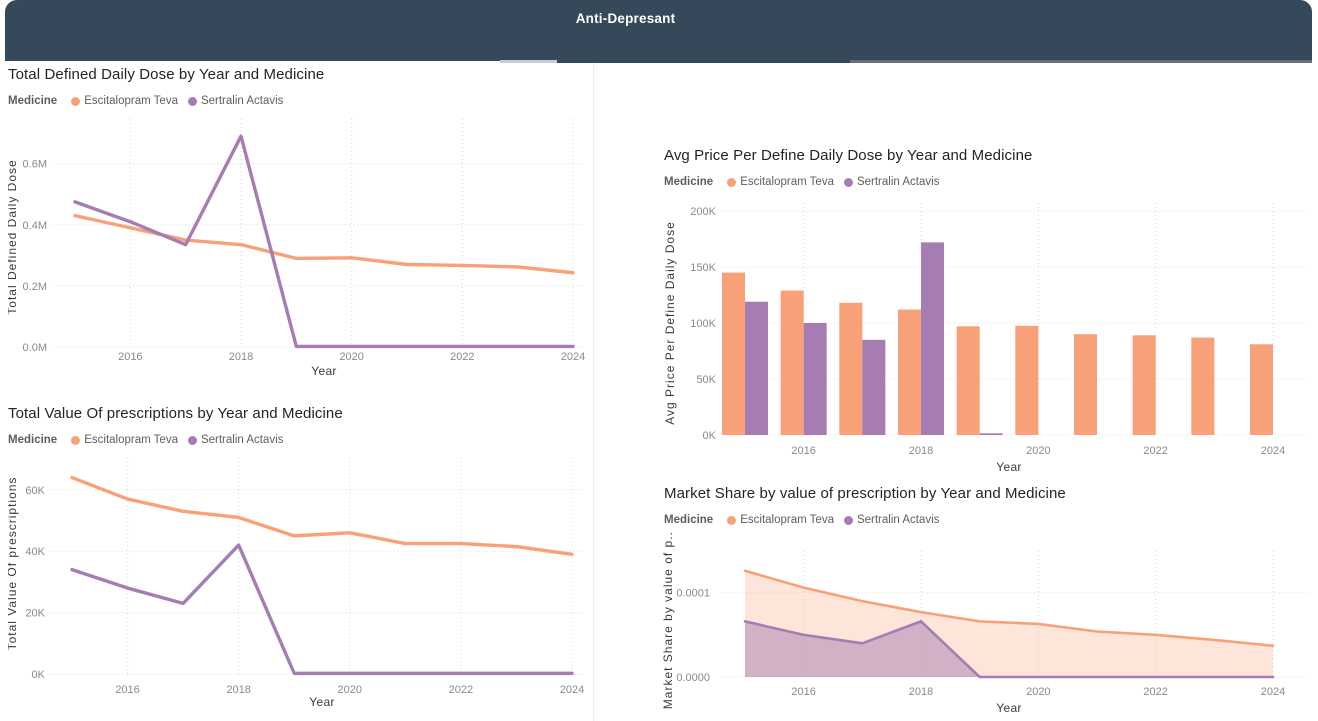 The image size is (1318, 721). Describe the element at coordinates (35, 614) in the screenshot. I see `y-tick-label: 20K` at that location.